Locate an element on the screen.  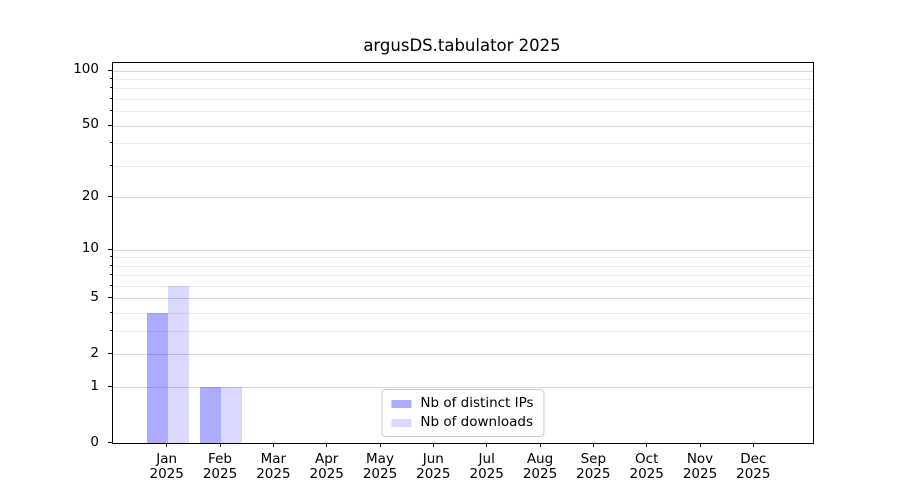
y-tick-label: 5 is located at coordinates (94, 296).